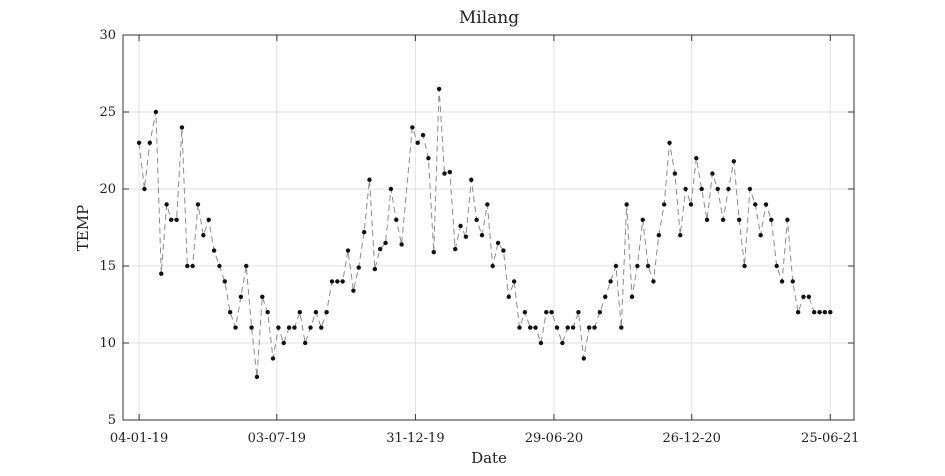 This screenshot has width=945, height=476. I want to click on x-tick-label: 25-06-21, so click(830, 438).